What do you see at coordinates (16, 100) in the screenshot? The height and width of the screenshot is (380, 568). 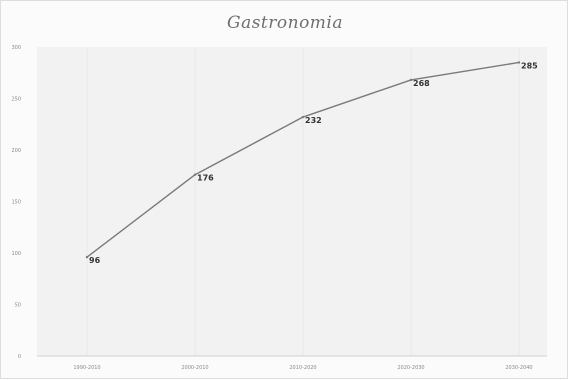 I see `y-tick-label: 250` at bounding box center [16, 100].